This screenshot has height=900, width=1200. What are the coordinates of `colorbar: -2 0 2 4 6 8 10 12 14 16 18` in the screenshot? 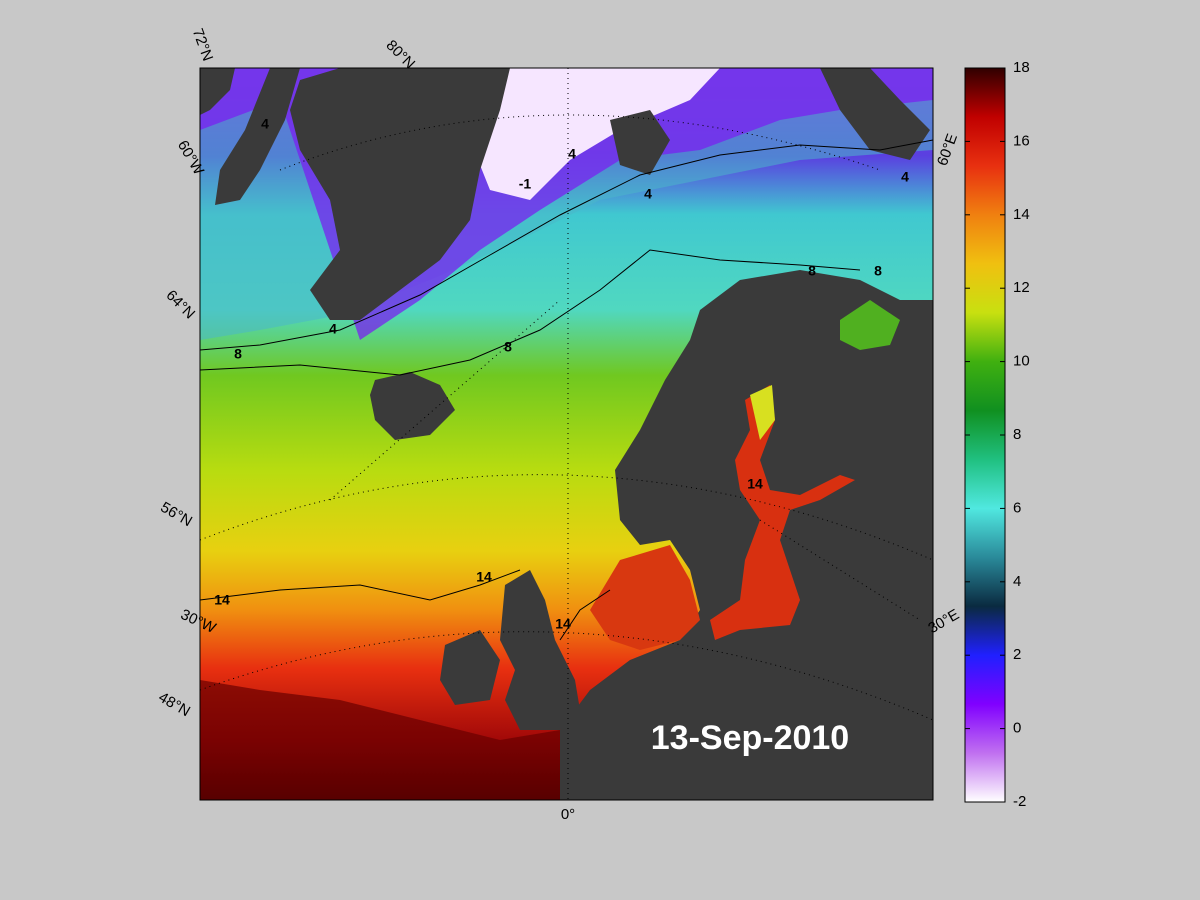 It's located at (997, 434).